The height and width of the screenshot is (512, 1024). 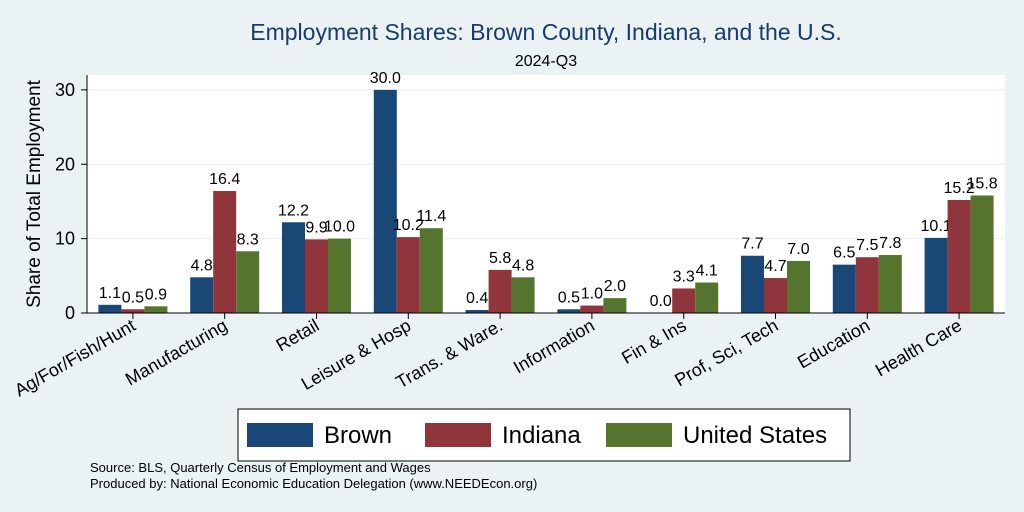 What do you see at coordinates (707, 271) in the screenshot?
I see `data-label: 4.1` at bounding box center [707, 271].